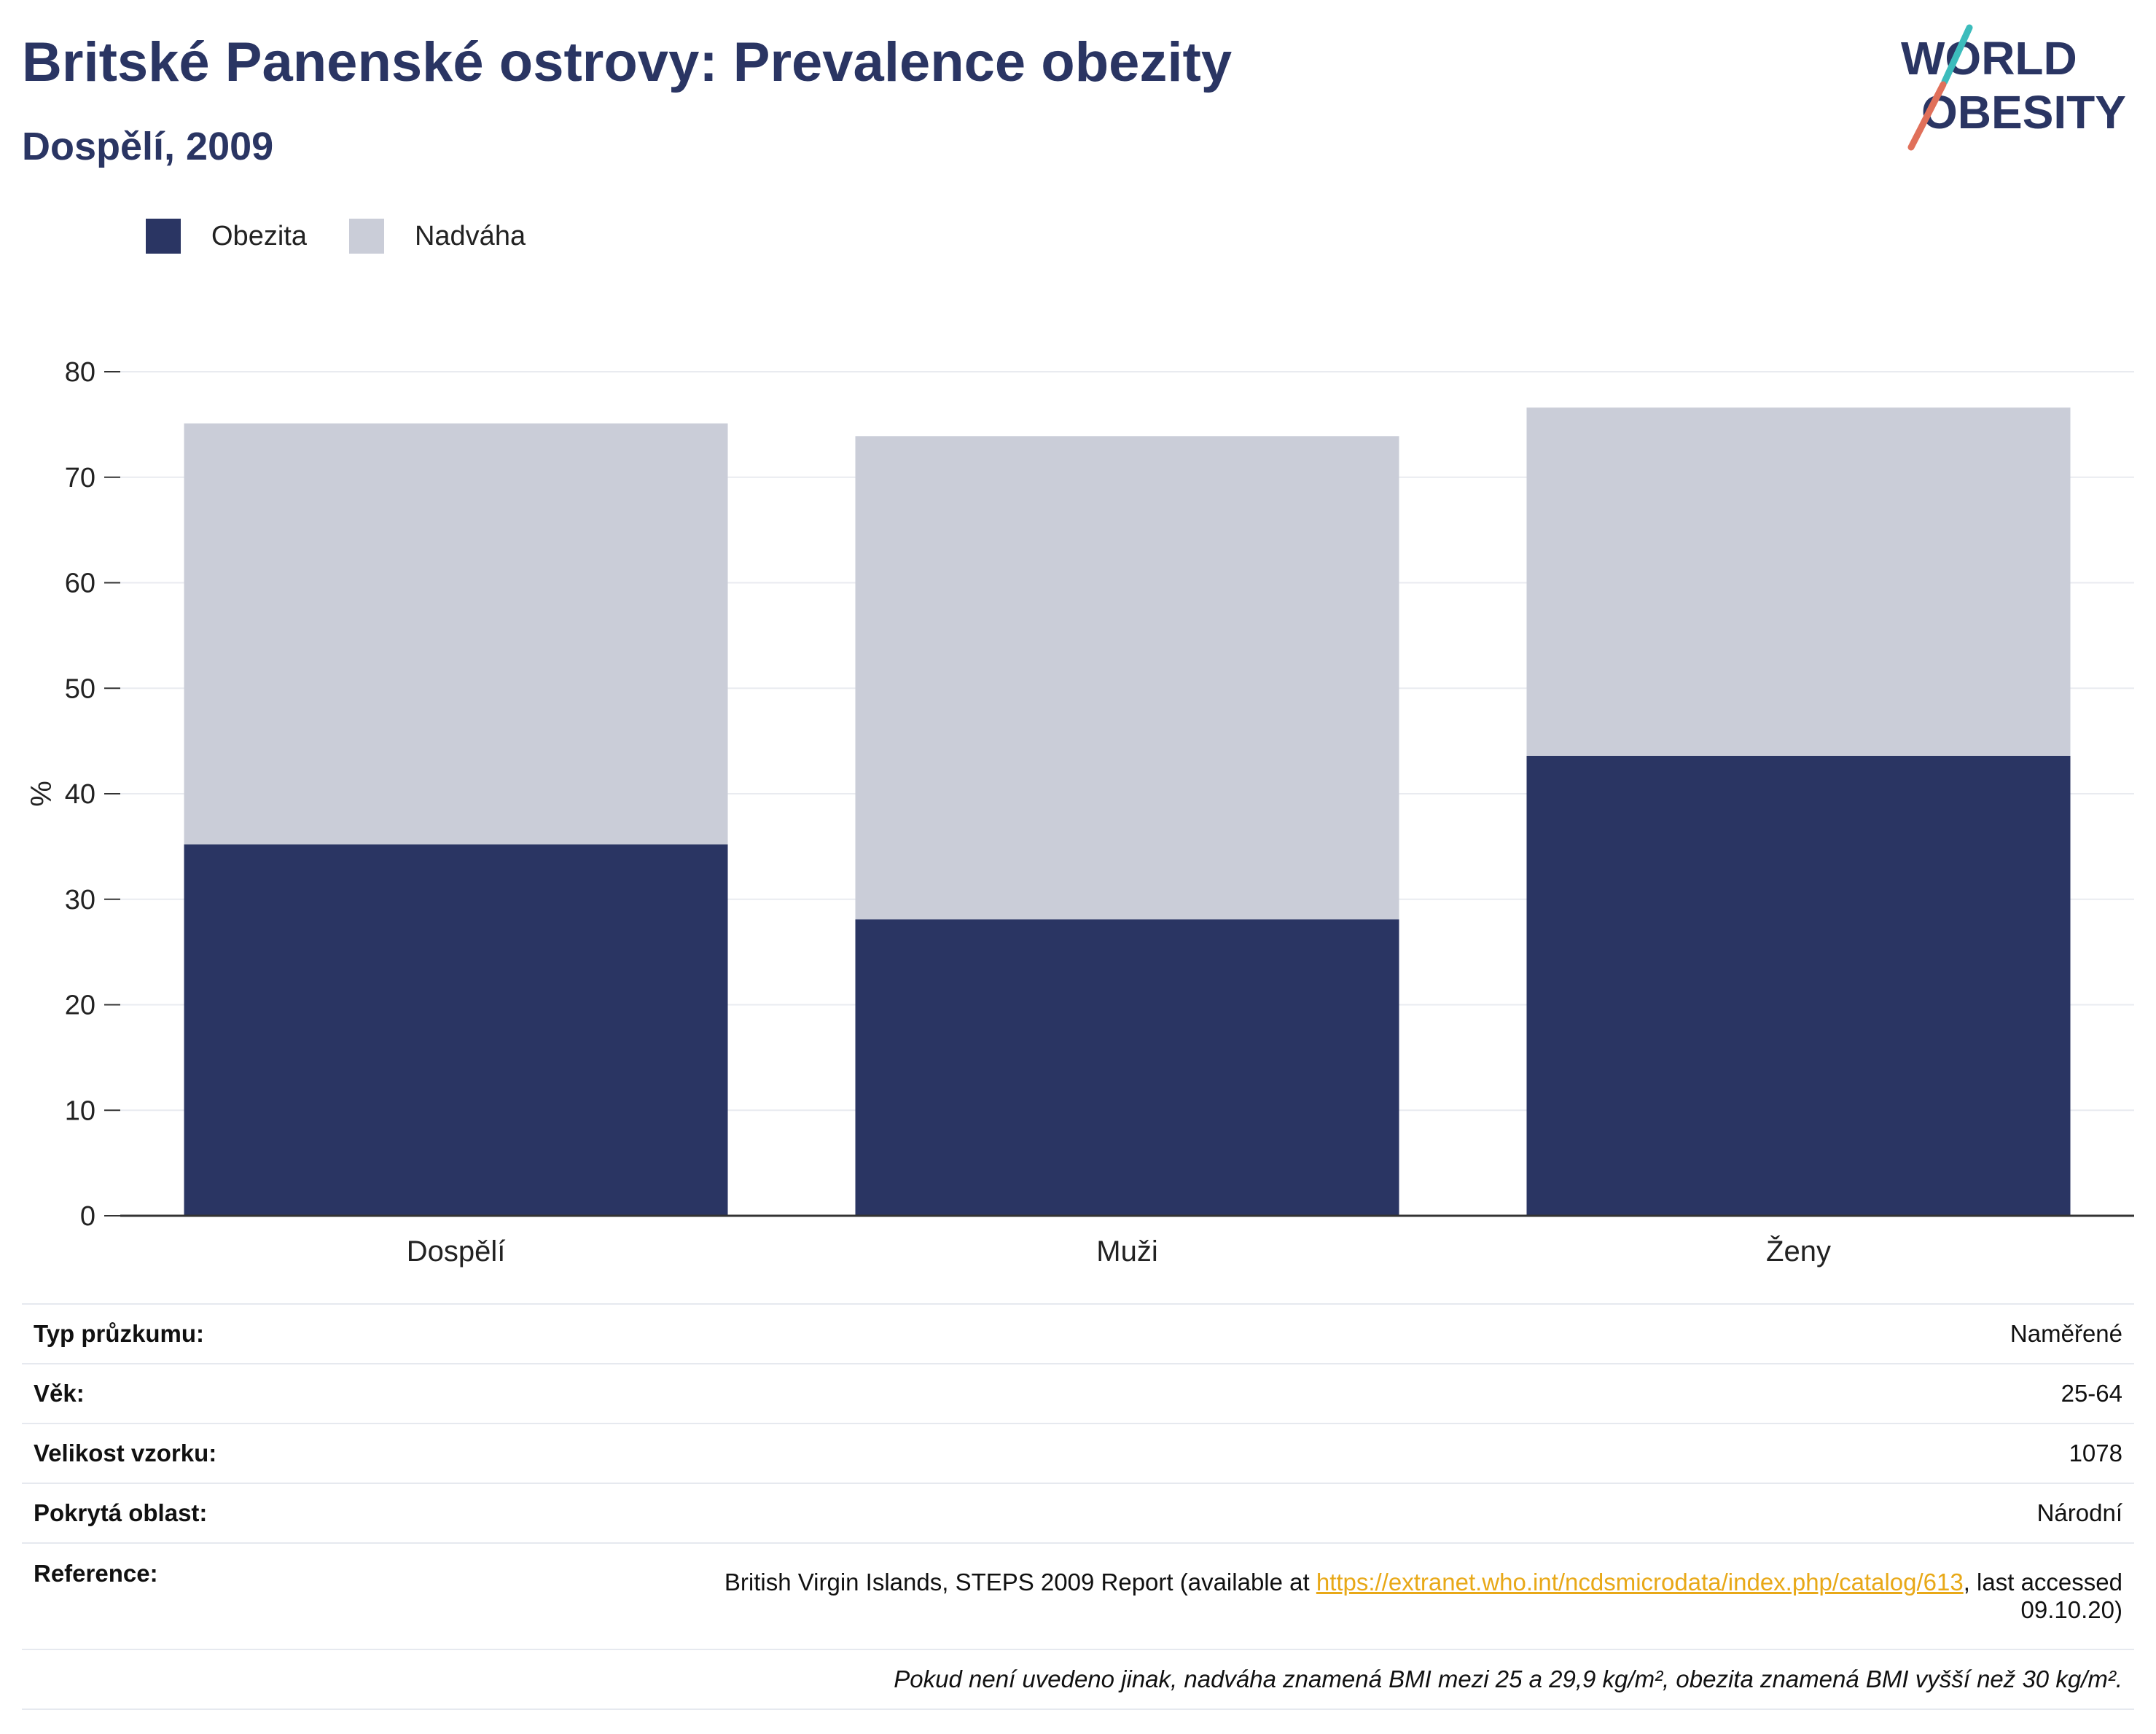 Image resolution: width=2156 pixels, height=1734 pixels. Describe the element at coordinates (80, 584) in the screenshot. I see `y-tick-label: 60` at that location.